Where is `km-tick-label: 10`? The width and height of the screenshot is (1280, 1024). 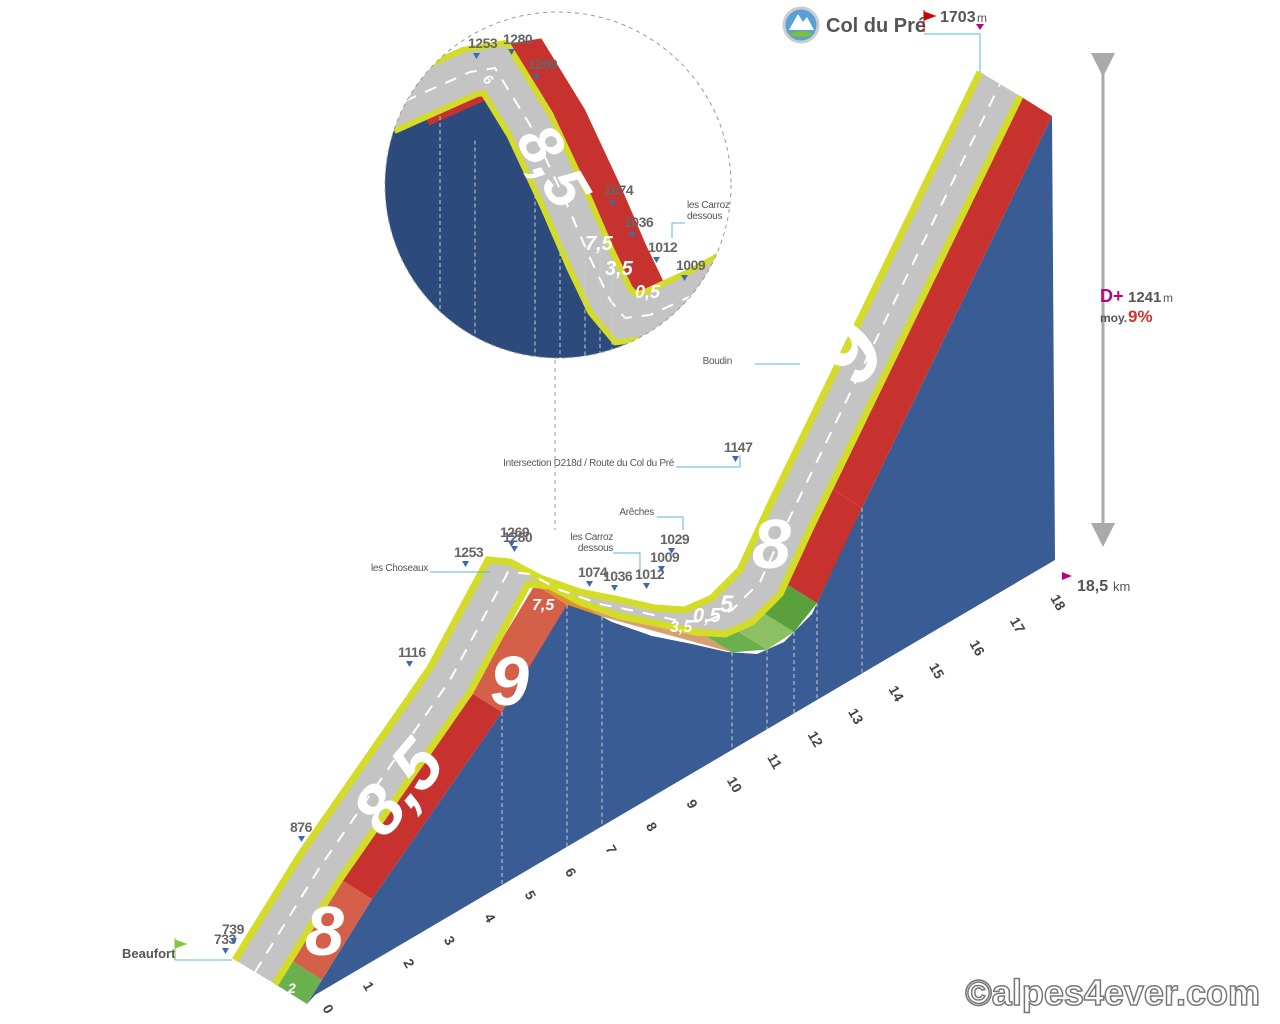 km-tick-label: 10 is located at coordinates (735, 785).